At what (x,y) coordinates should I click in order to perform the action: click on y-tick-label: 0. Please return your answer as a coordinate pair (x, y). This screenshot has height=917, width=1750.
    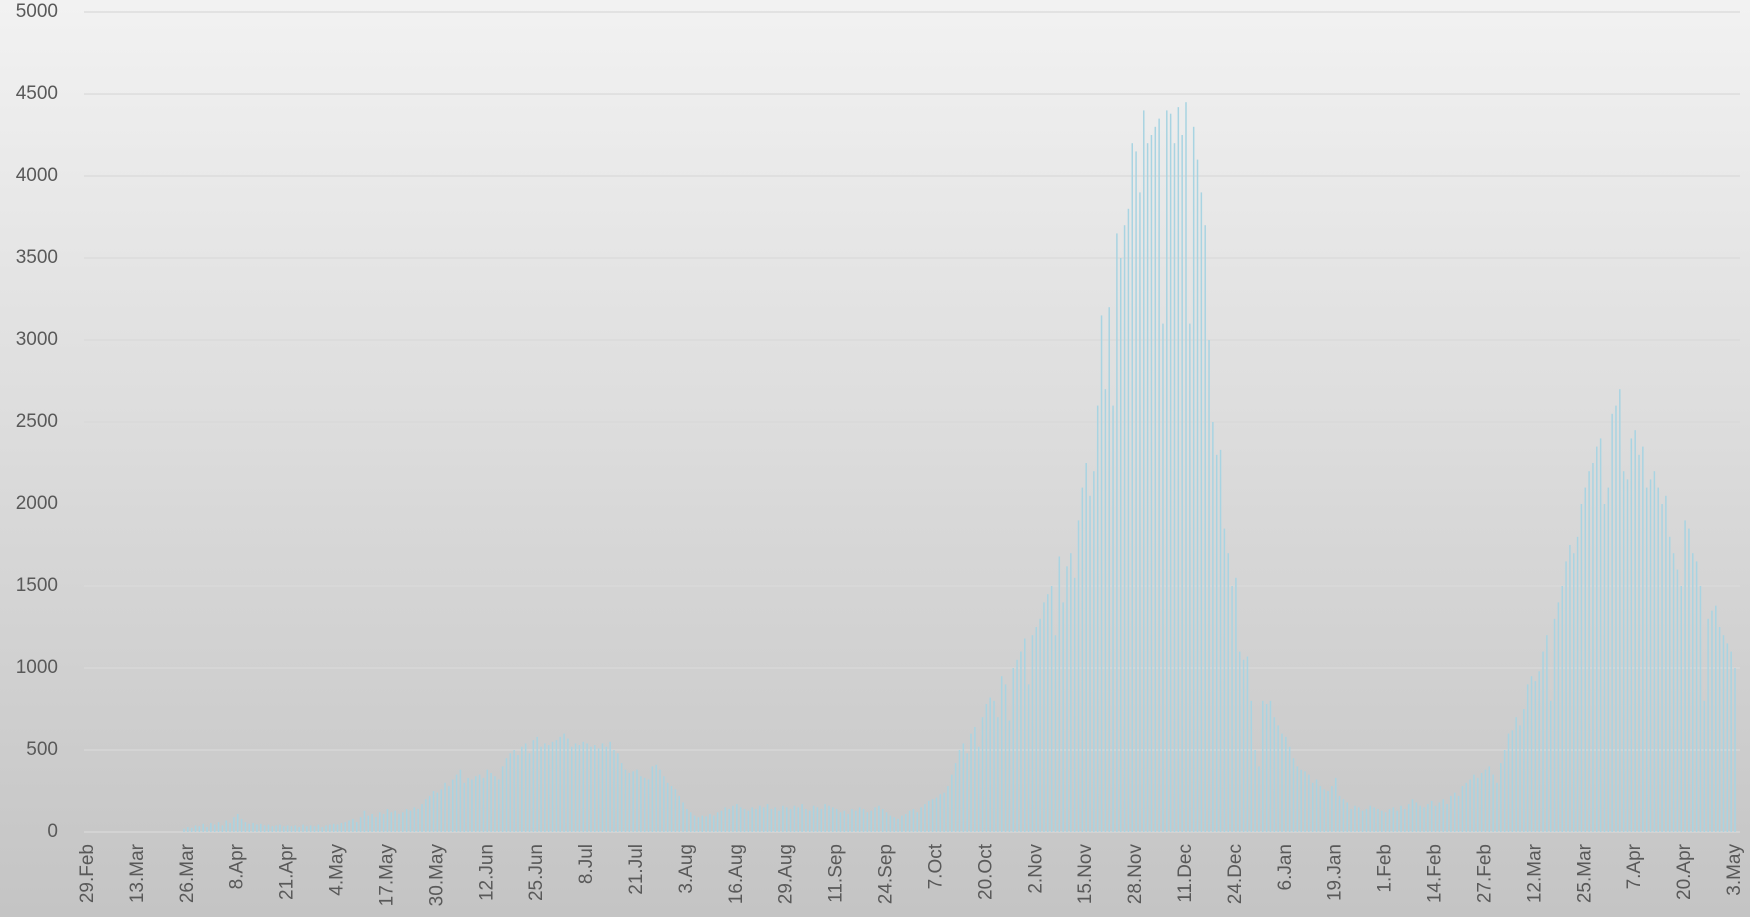
    Looking at the image, I should click on (52, 831).